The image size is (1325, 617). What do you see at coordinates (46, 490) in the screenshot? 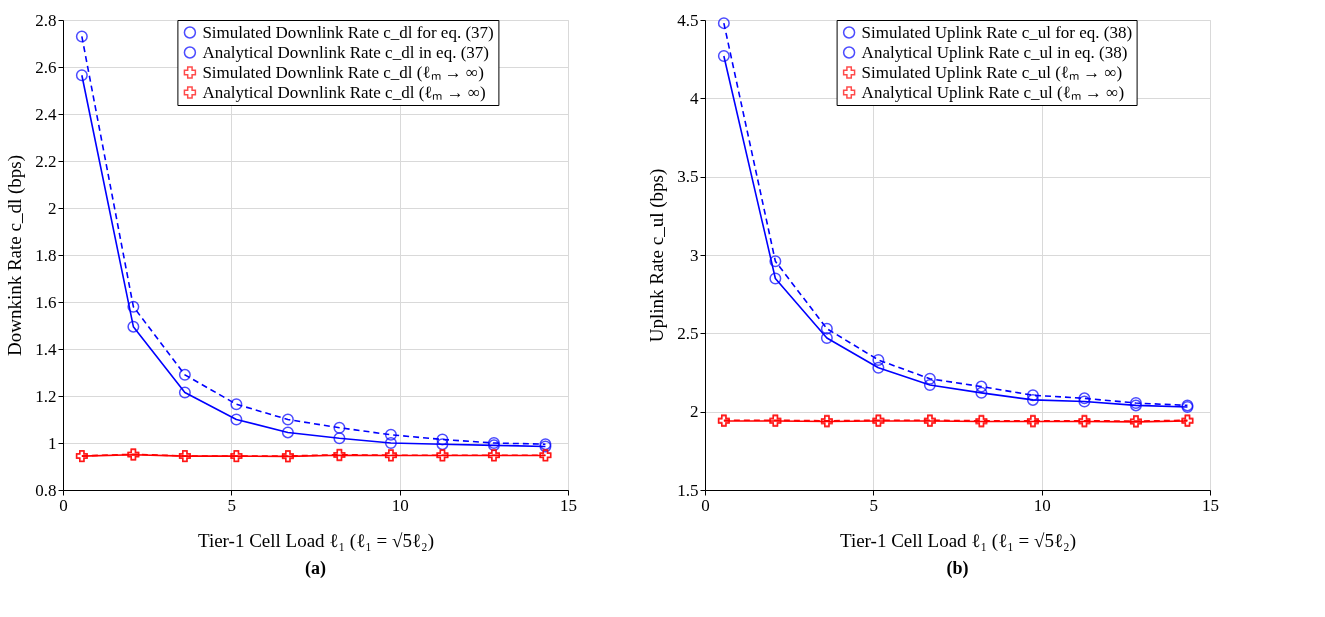
I see `y-tick-label: 0.8` at bounding box center [46, 490].